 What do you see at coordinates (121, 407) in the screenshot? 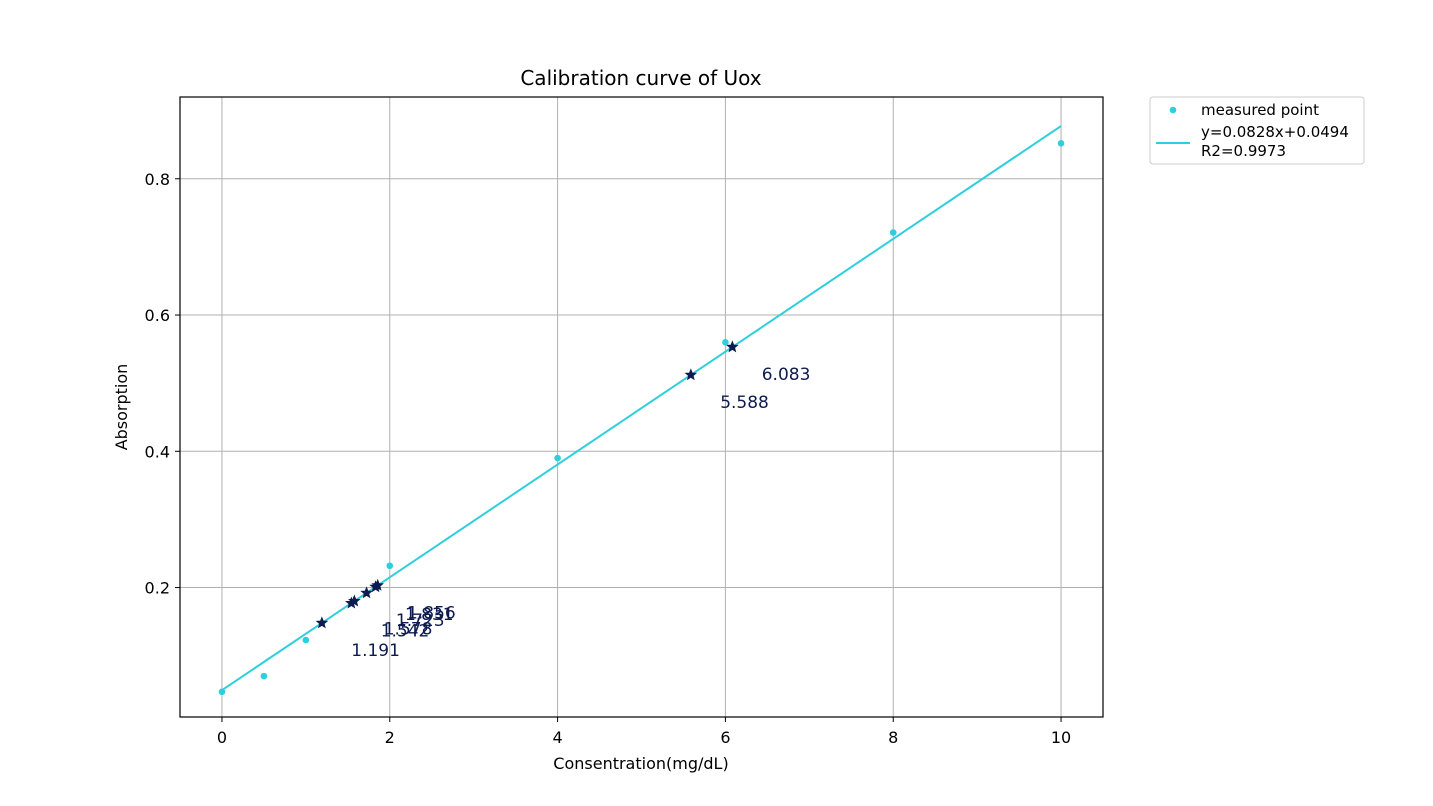
I see `y-axis-label: Absorption` at bounding box center [121, 407].